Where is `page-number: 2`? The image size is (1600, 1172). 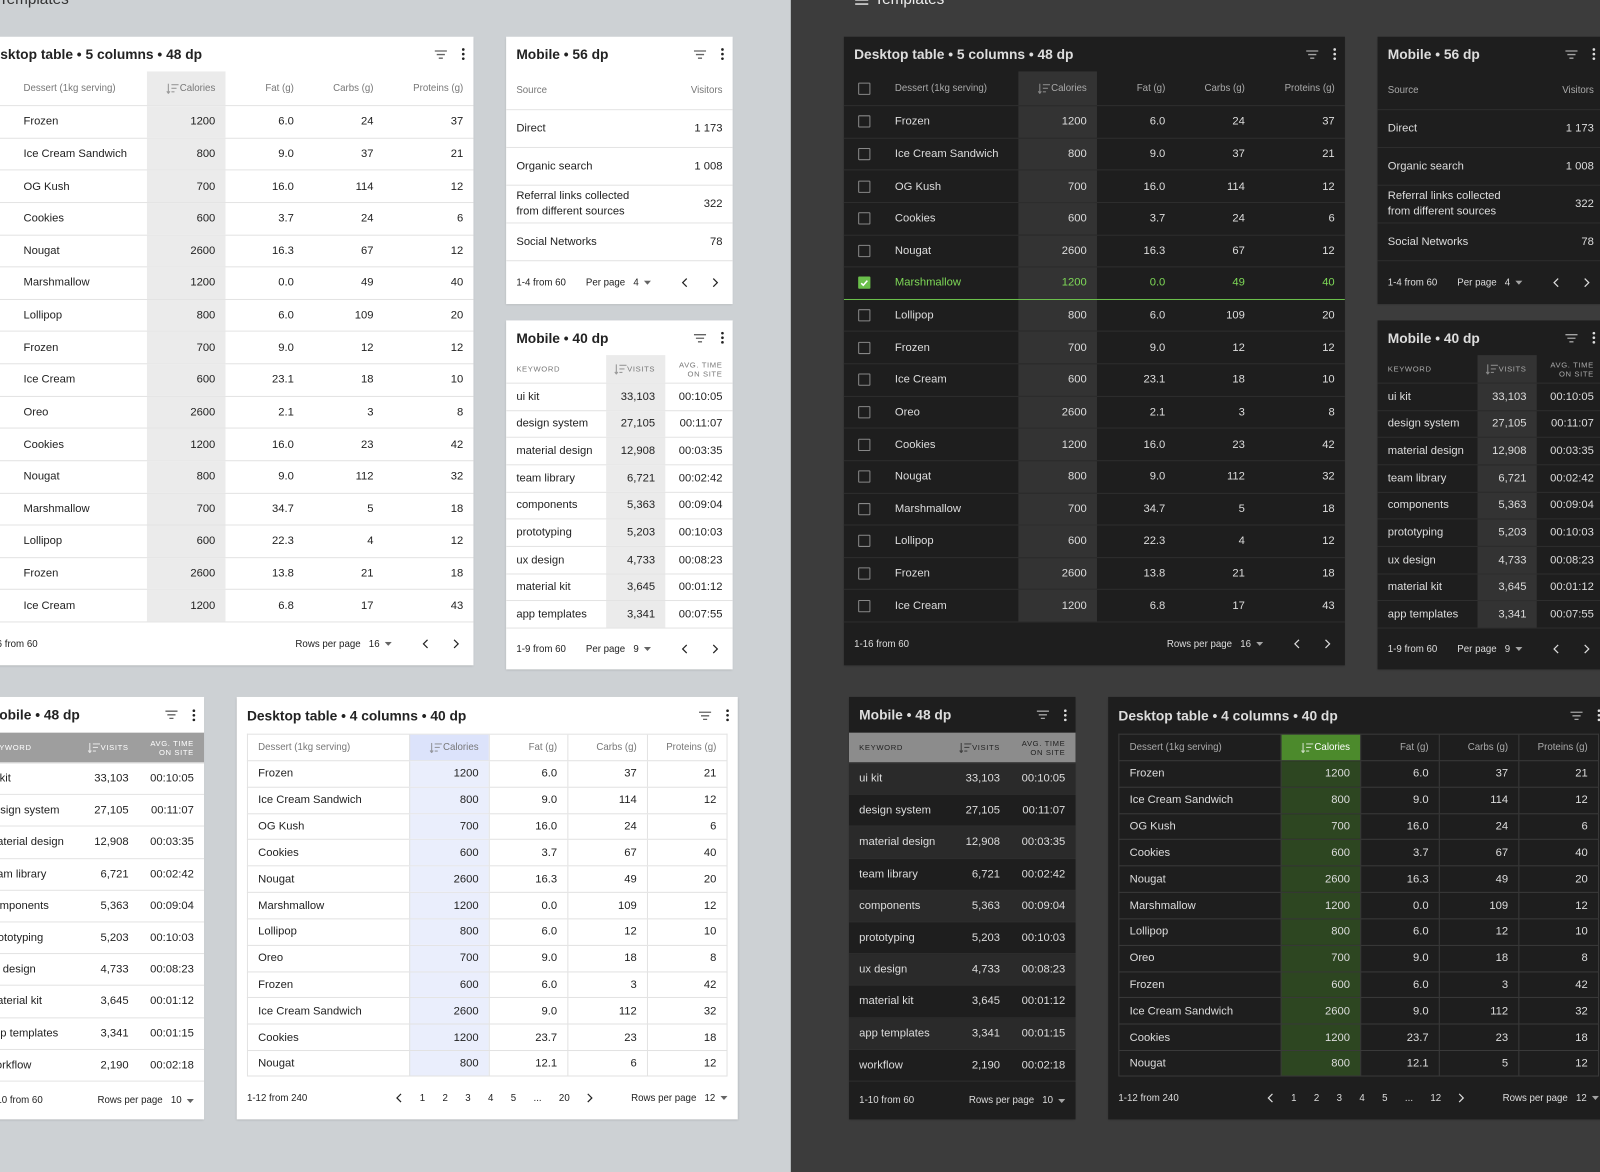
page-number: 2 is located at coordinates (1316, 1098).